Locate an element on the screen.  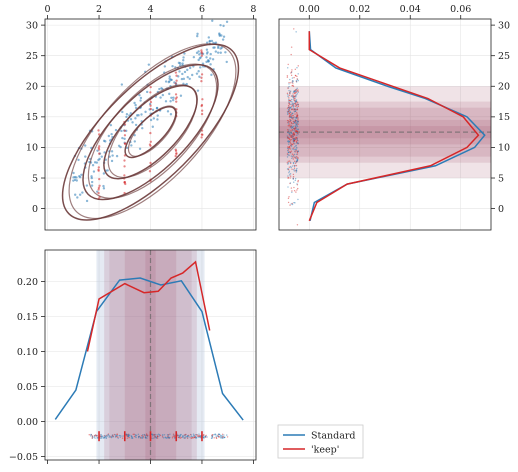
x-tick-label: 6 is located at coordinates (202, 9).